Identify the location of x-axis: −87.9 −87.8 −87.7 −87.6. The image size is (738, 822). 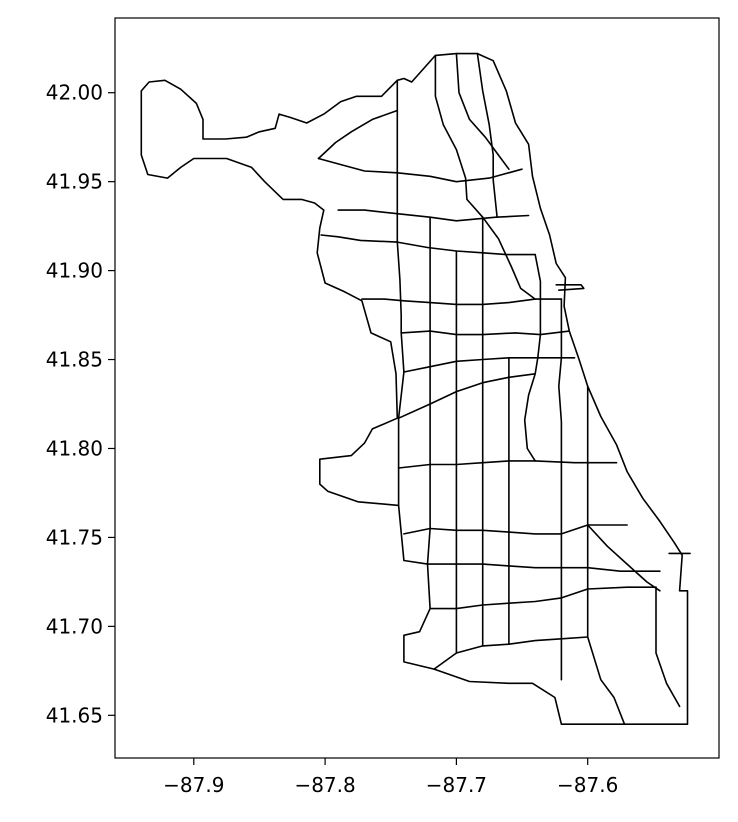
(390, 777).